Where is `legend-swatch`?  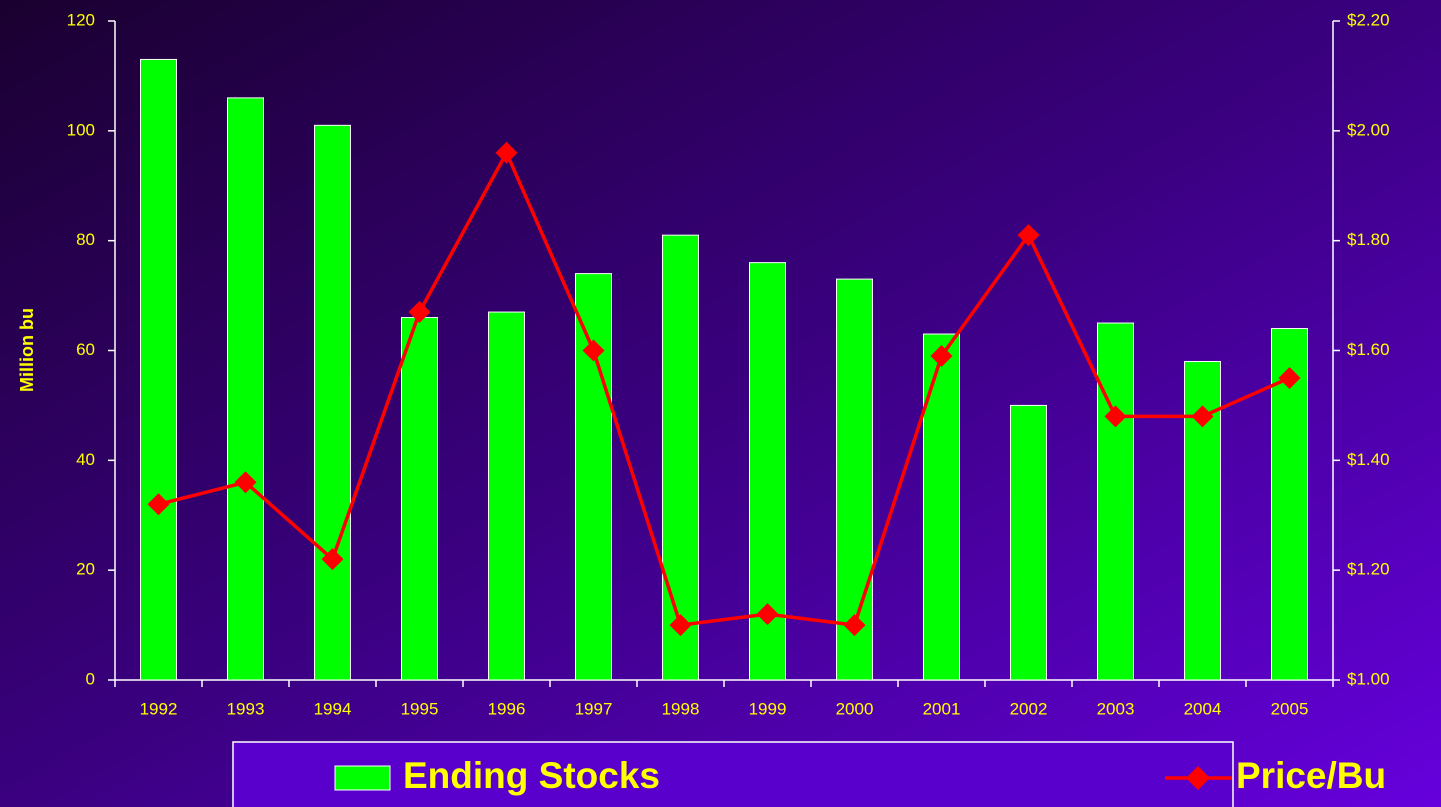
legend-swatch is located at coordinates (362, 778).